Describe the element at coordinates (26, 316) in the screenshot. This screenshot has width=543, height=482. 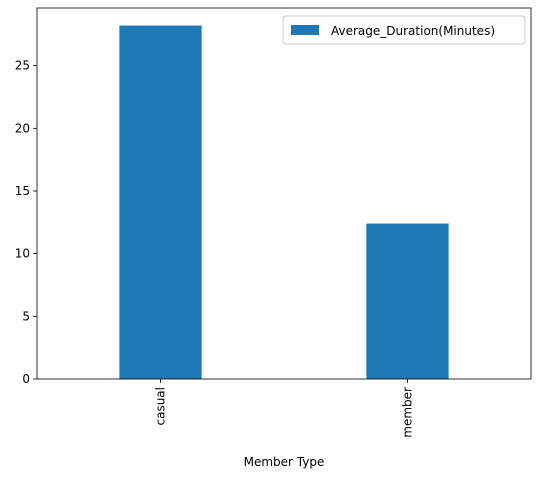
I see `y-tick-label: 5` at that location.